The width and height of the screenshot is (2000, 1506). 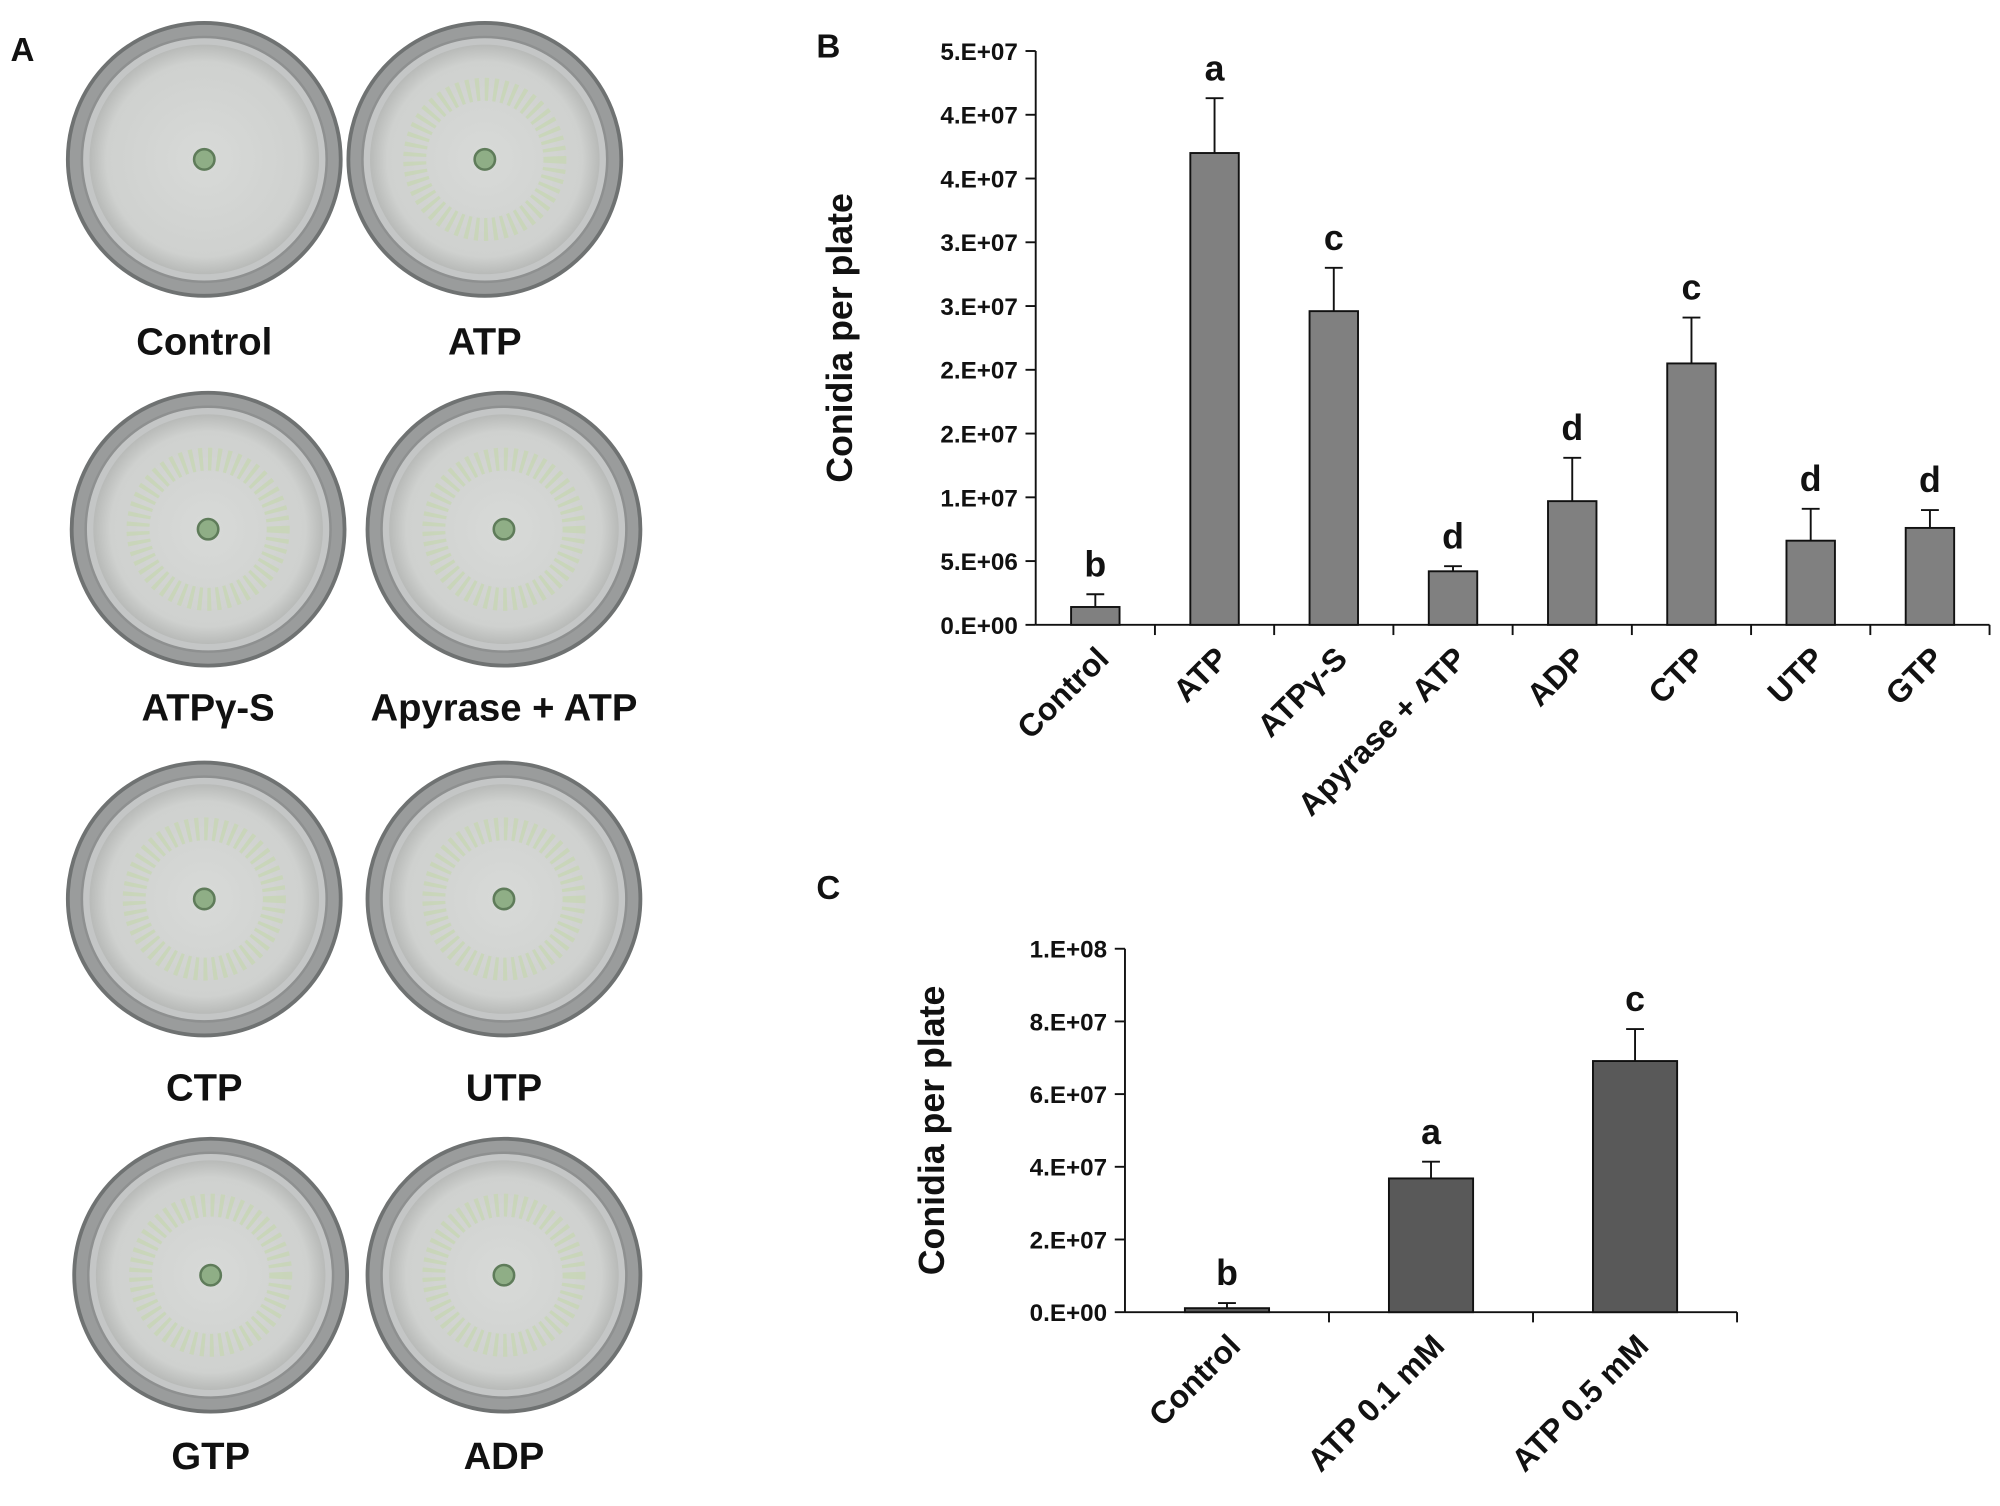 What do you see at coordinates (828, 888) in the screenshot?
I see `panel-label: C` at bounding box center [828, 888].